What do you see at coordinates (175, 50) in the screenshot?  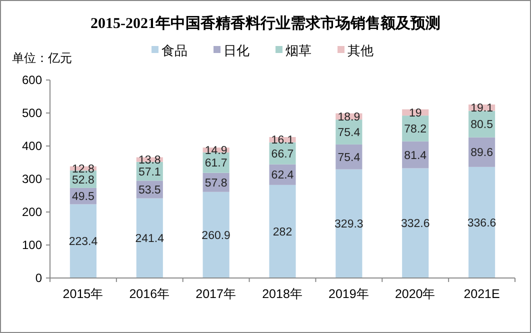 I see `legend-label: 食品` at bounding box center [175, 50].